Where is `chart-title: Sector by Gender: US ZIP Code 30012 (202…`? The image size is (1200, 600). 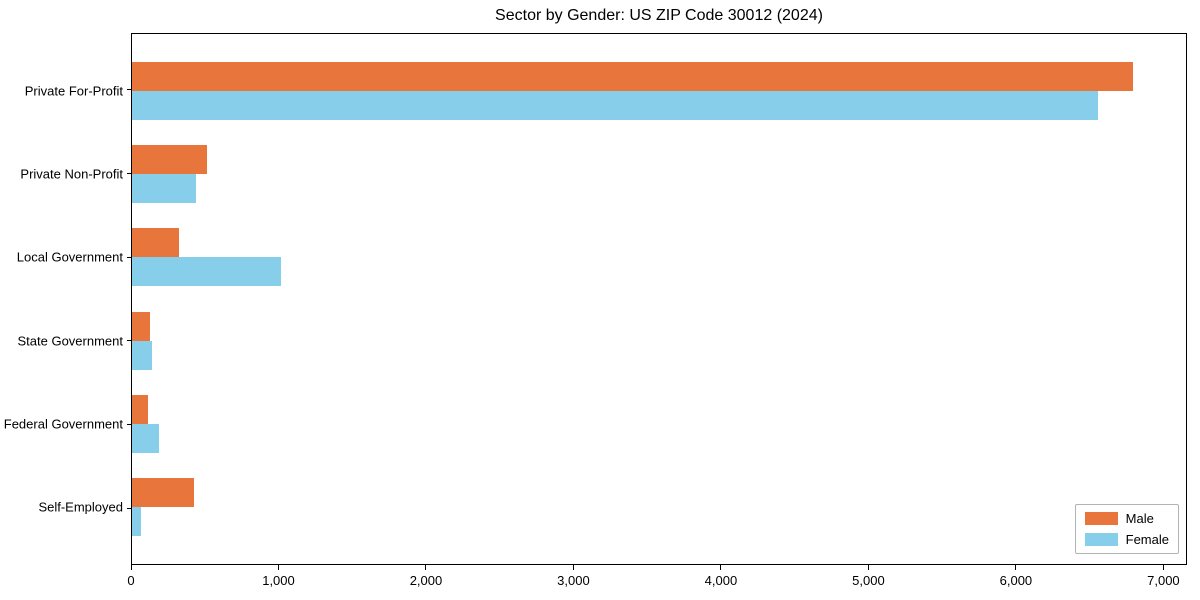
chart-title: Sector by Gender: US ZIP Code 30012 (202… is located at coordinates (659, 15).